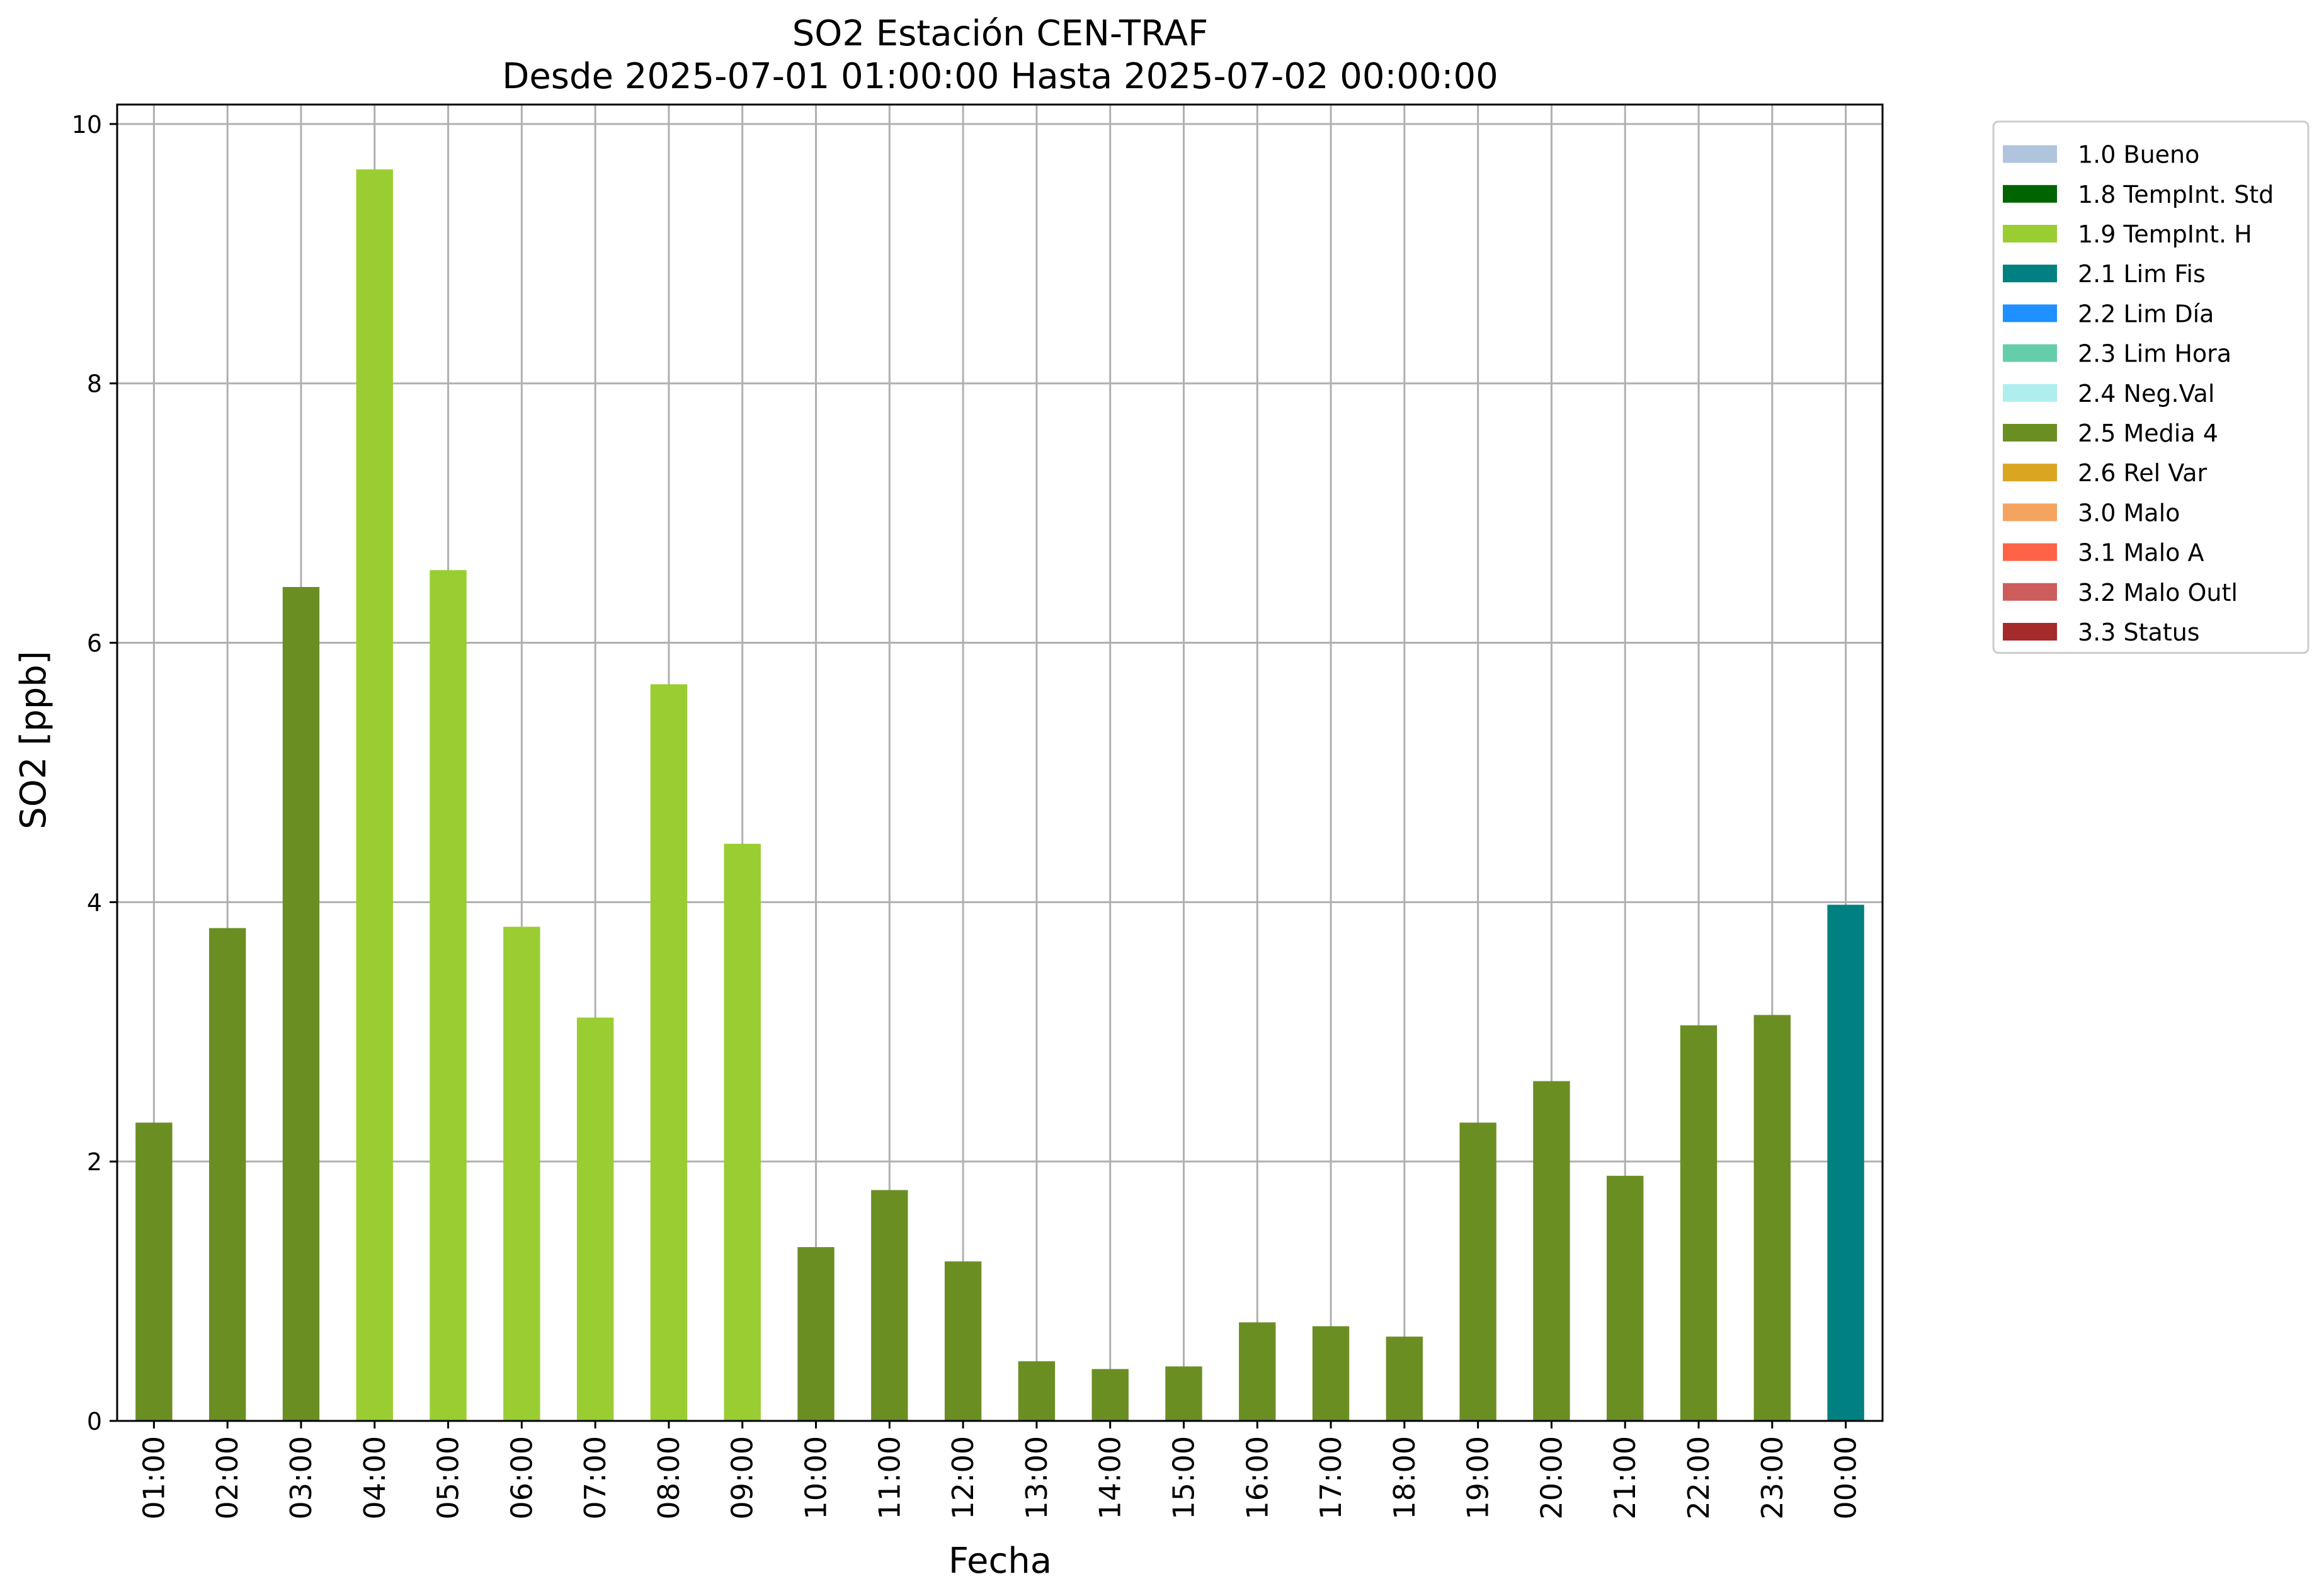 This screenshot has height=1596, width=2319. I want to click on y-tick-label-5: 10, so click(87, 125).